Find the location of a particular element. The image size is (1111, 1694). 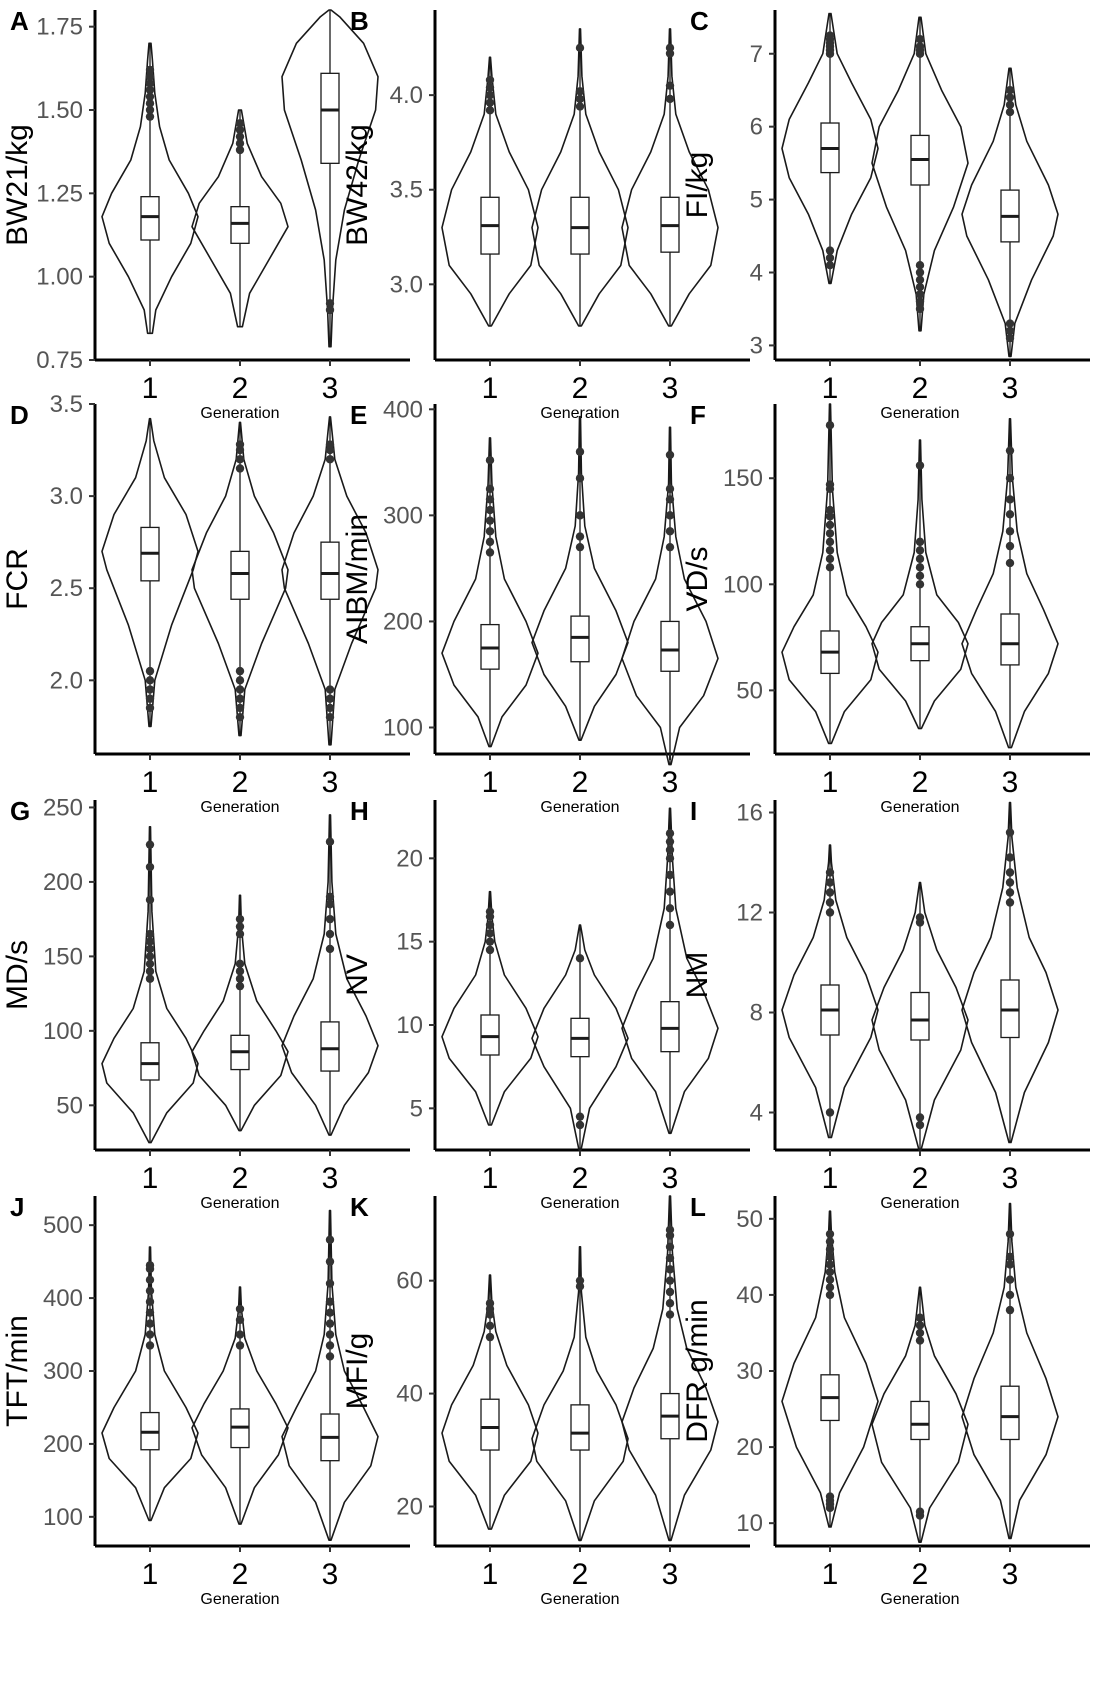

y-tick-label: 2.0 is located at coordinates (66, 680).